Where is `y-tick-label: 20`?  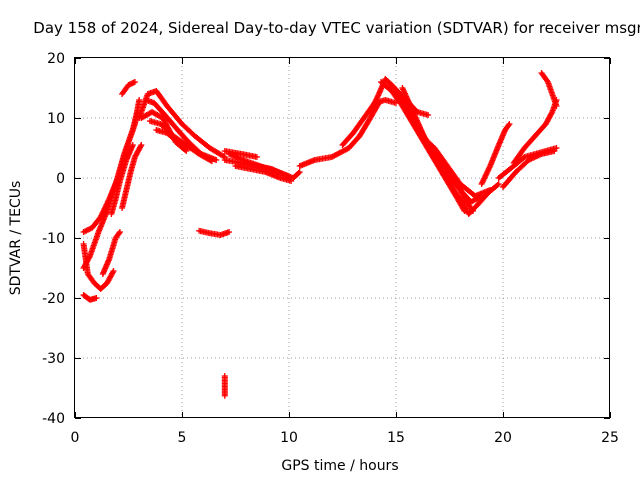
y-tick-label: 20 is located at coordinates (56, 59).